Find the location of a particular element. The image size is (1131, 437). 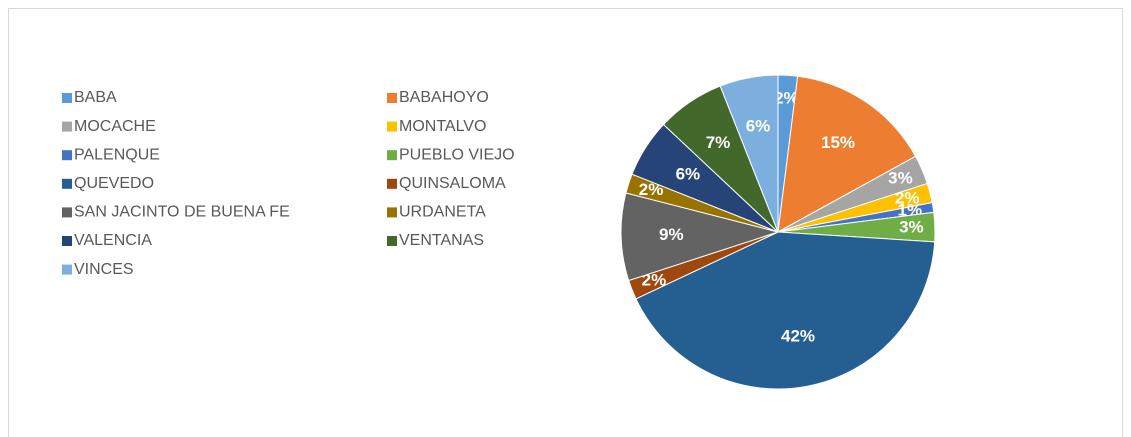

legend-label: PUEBLO VIEJO is located at coordinates (457, 154).